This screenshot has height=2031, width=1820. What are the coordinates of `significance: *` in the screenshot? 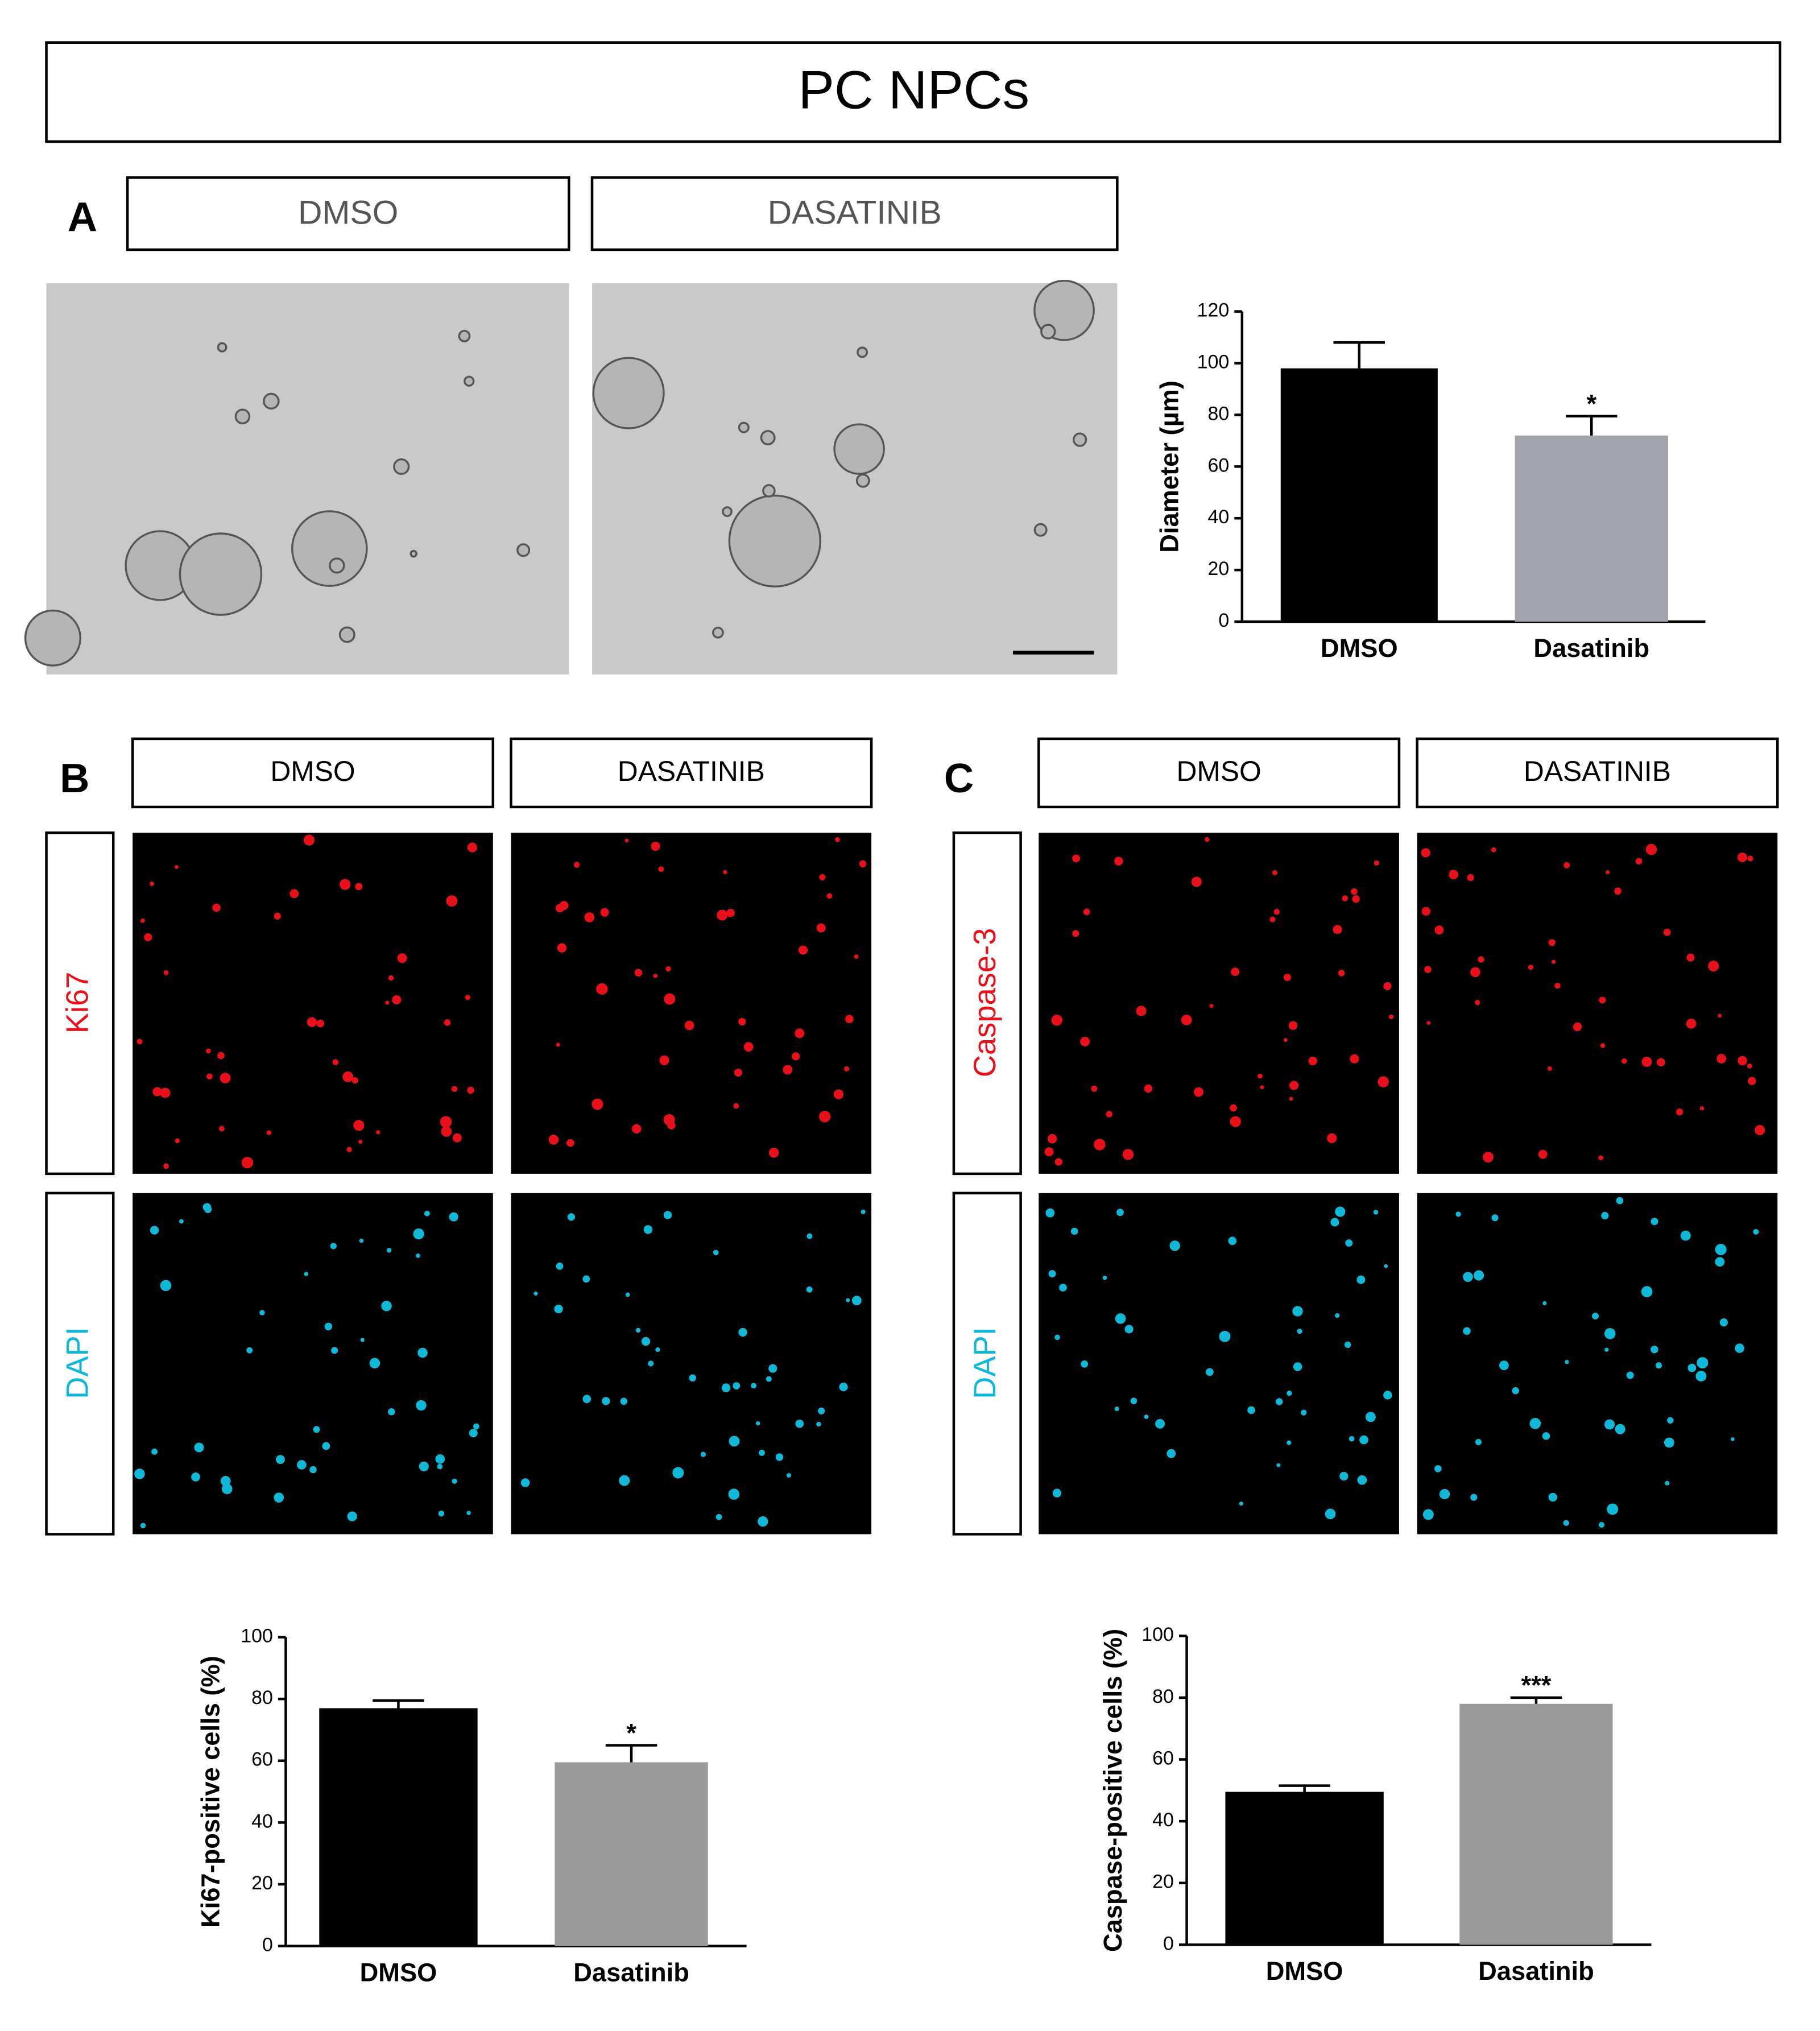 It's located at (631, 1733).